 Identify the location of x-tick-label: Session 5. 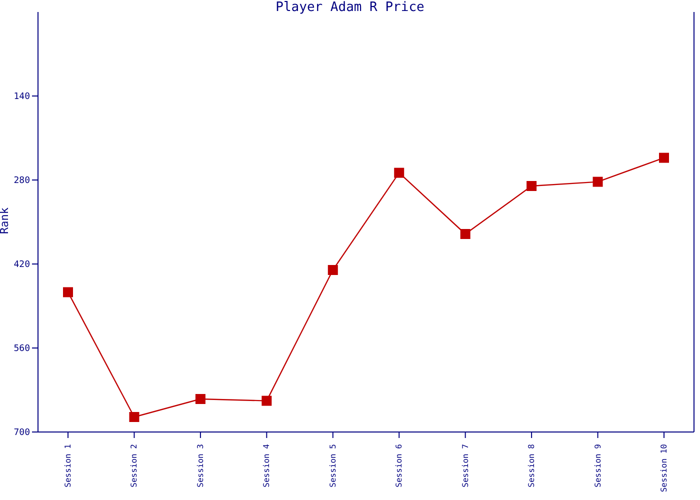
(333, 466).